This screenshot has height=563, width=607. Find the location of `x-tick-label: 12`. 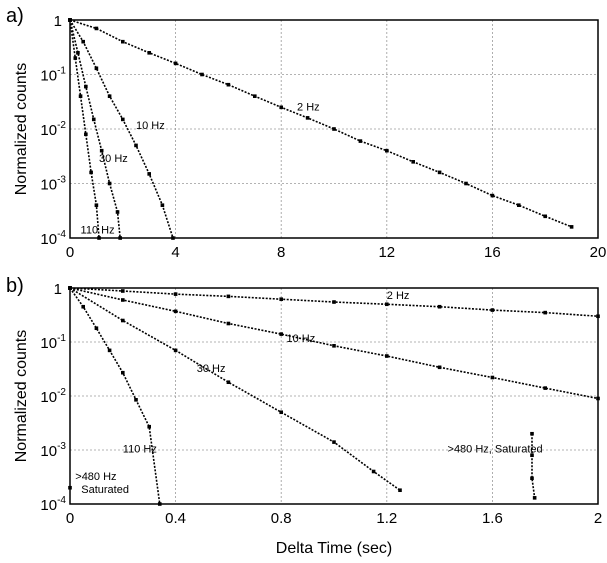

x-tick-label: 12 is located at coordinates (386, 252).